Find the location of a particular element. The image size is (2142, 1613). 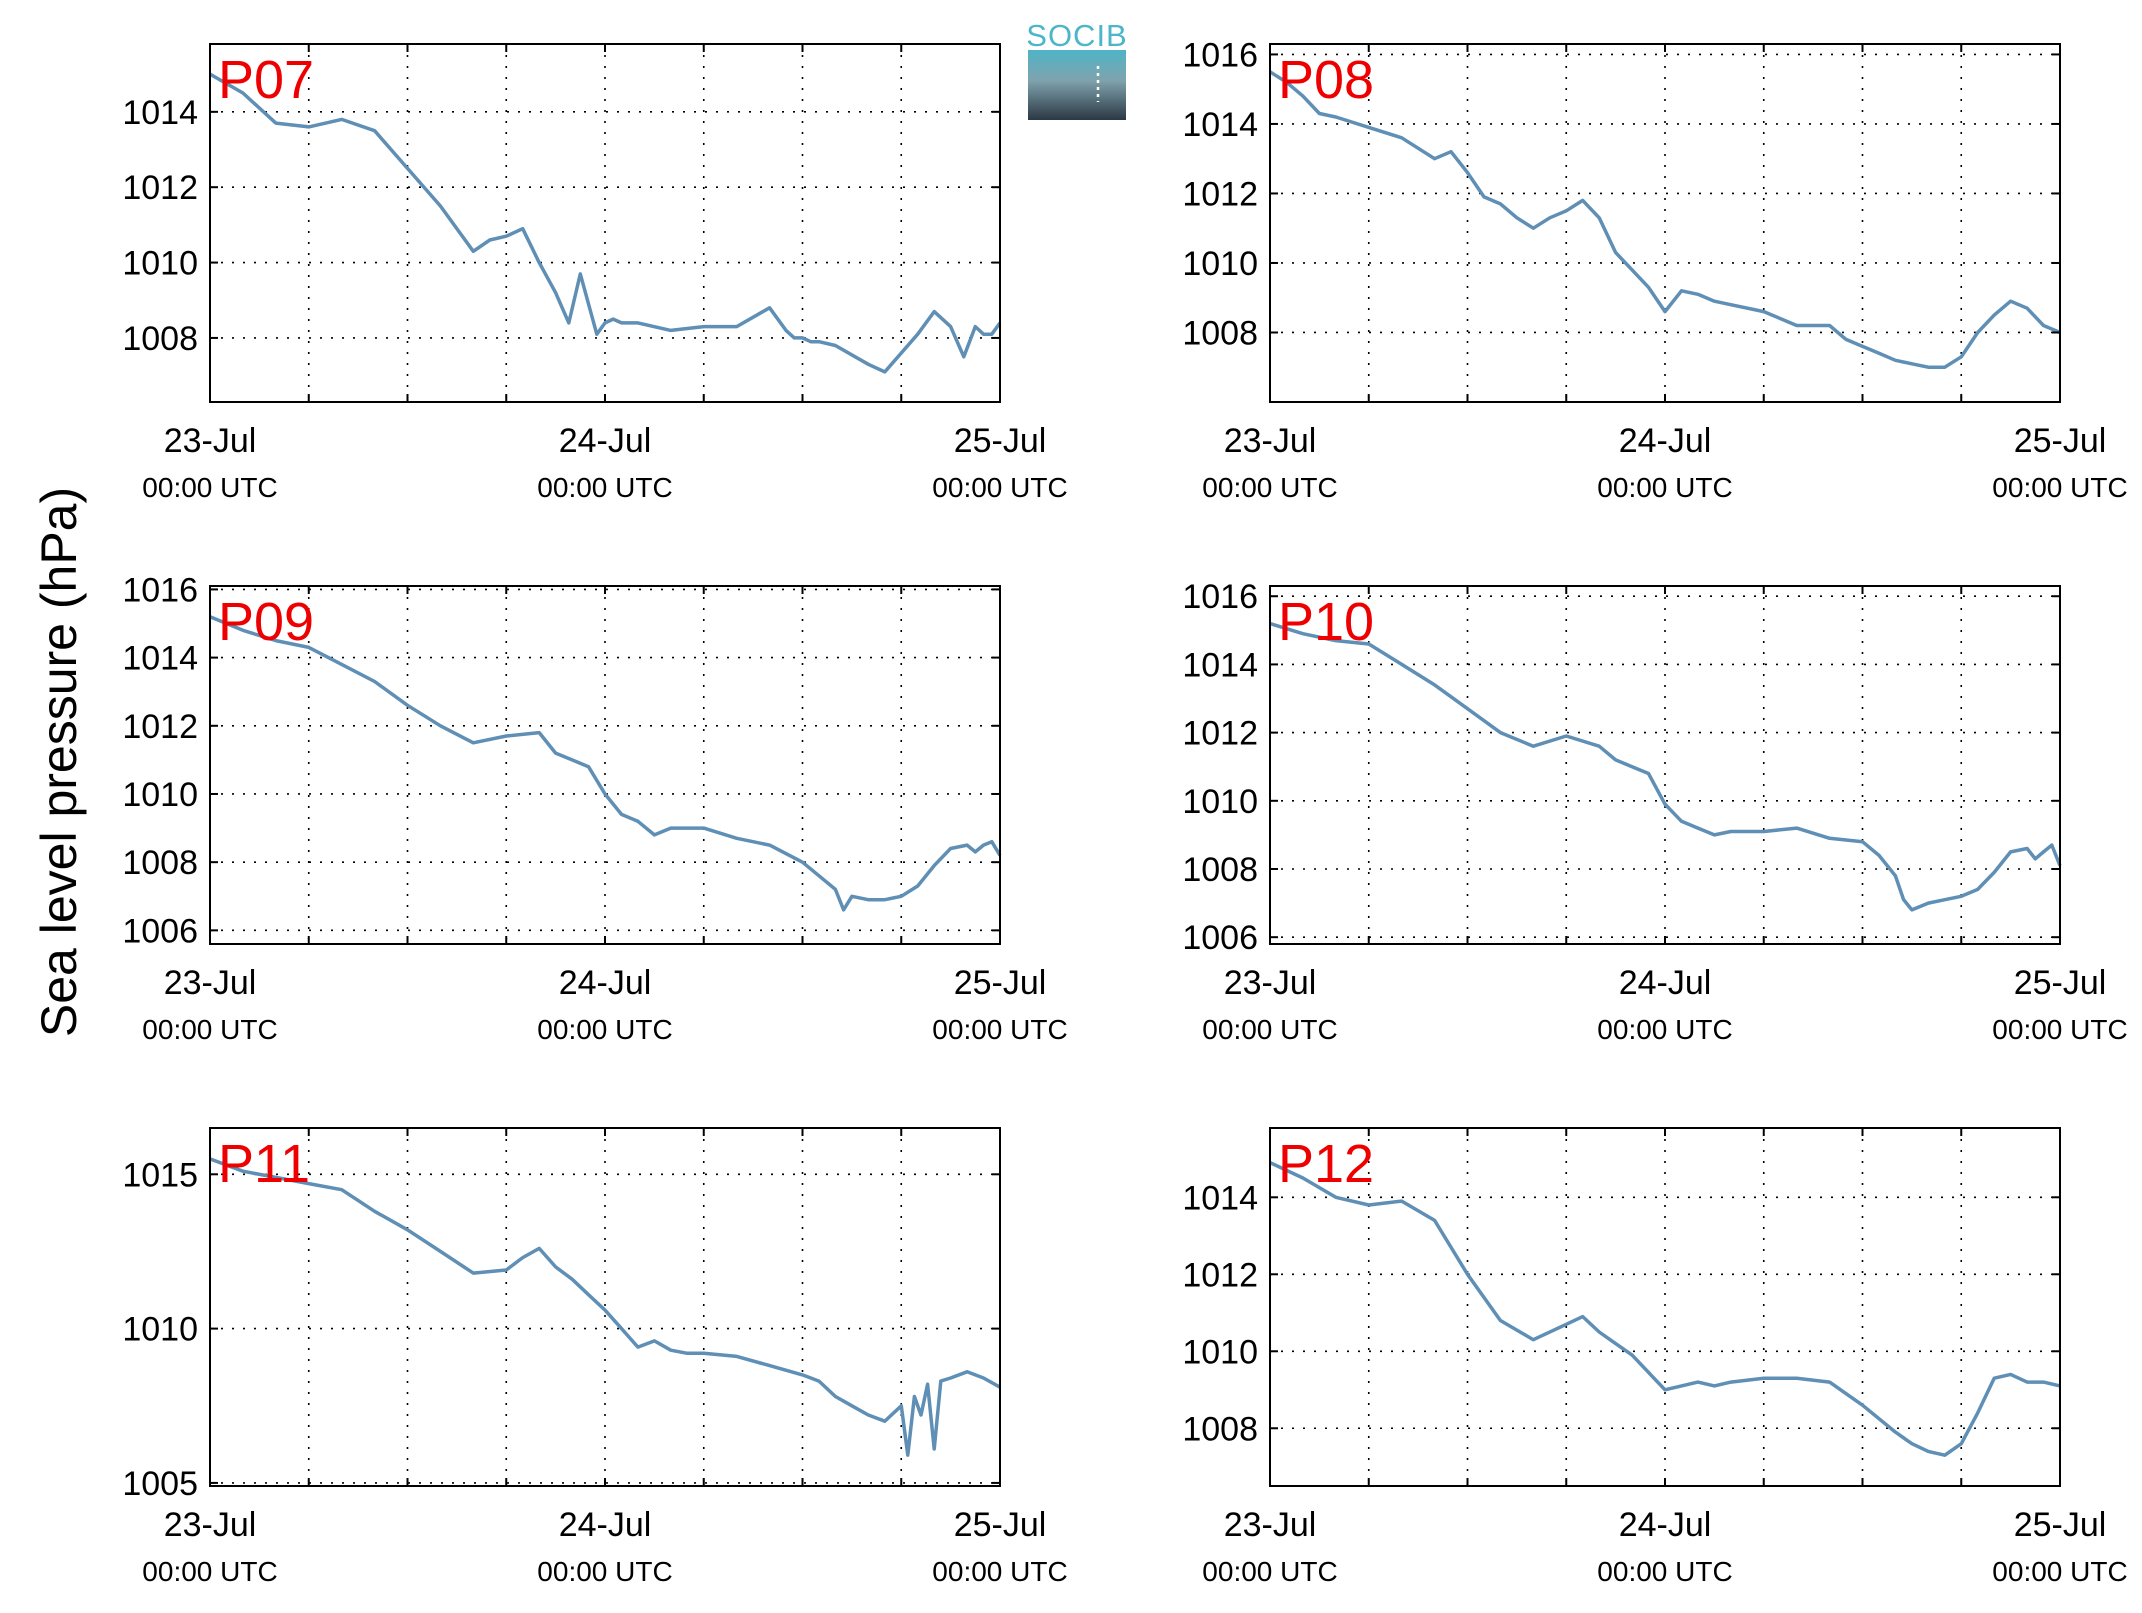

series-line-p10 is located at coordinates (1665, 766).